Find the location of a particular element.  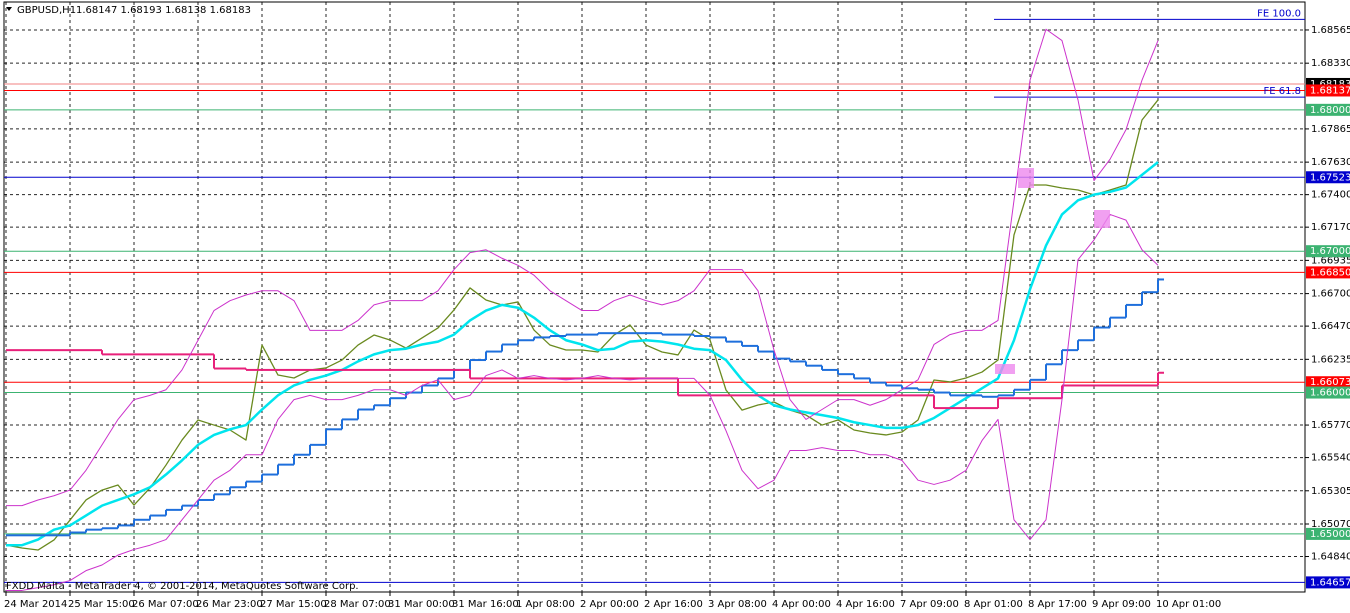

level-label: 1.65000 is located at coordinates (1330, 534).